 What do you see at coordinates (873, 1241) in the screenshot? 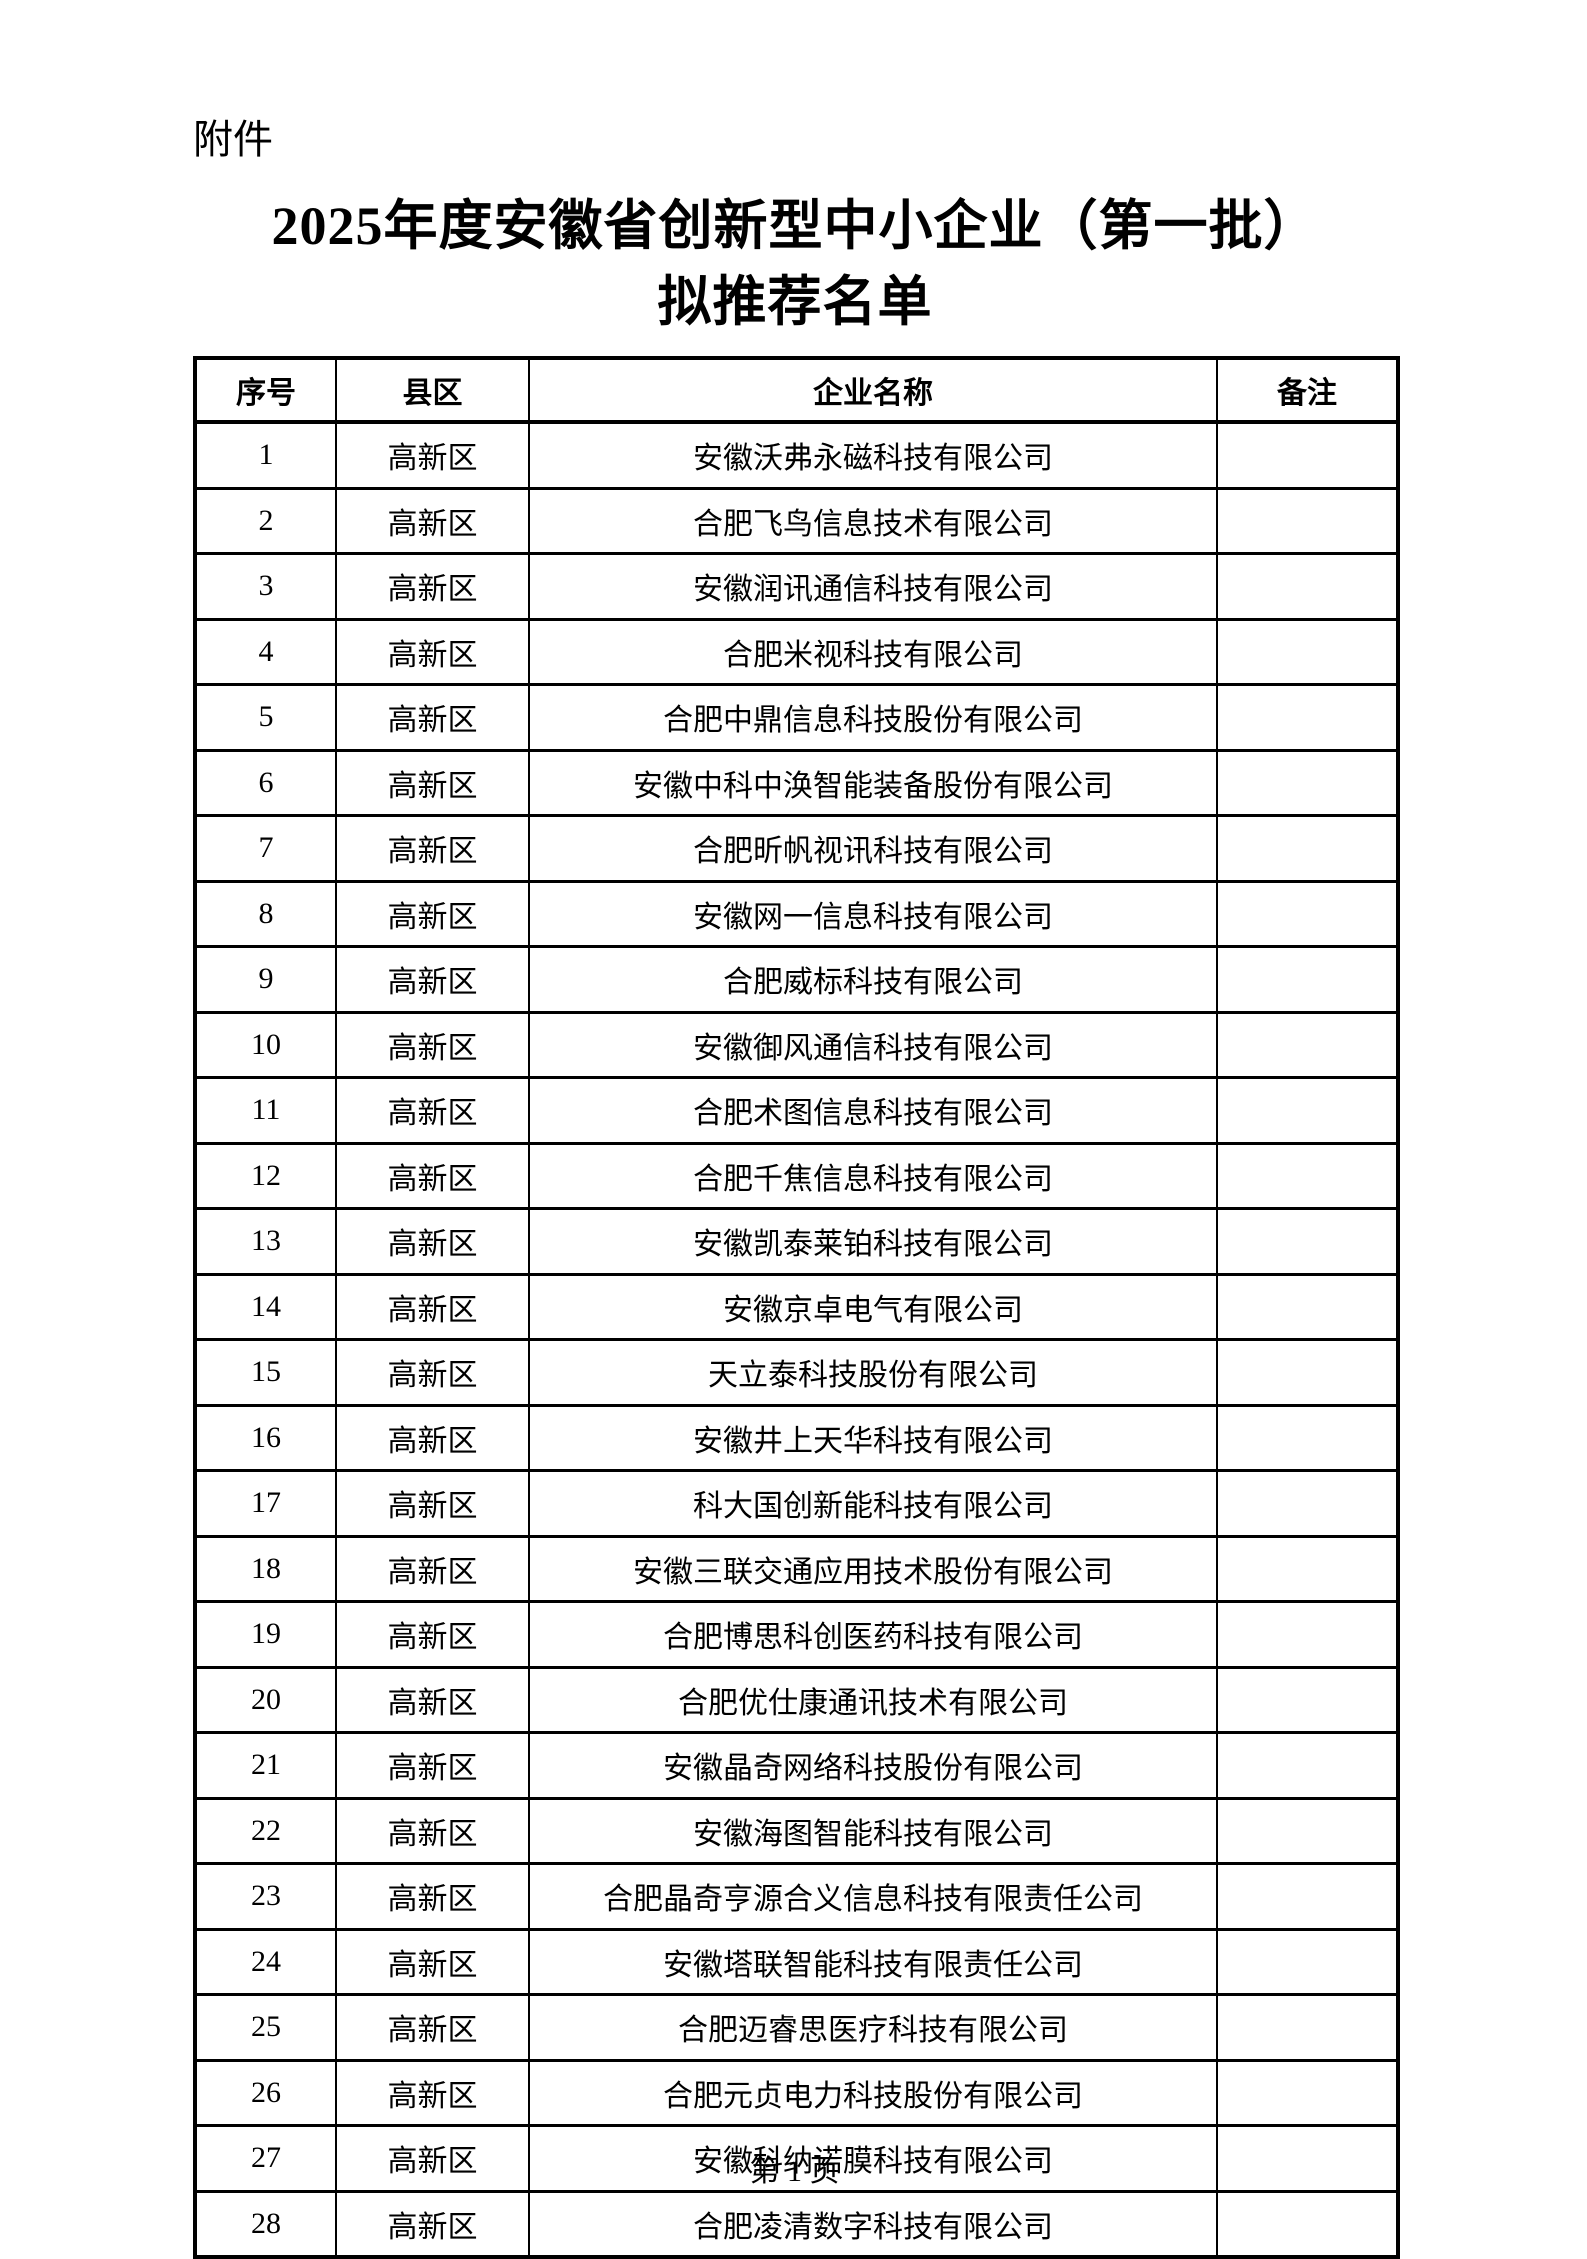
I see `cell-company: 安徽凯泰莱铂科技有限公司` at bounding box center [873, 1241].